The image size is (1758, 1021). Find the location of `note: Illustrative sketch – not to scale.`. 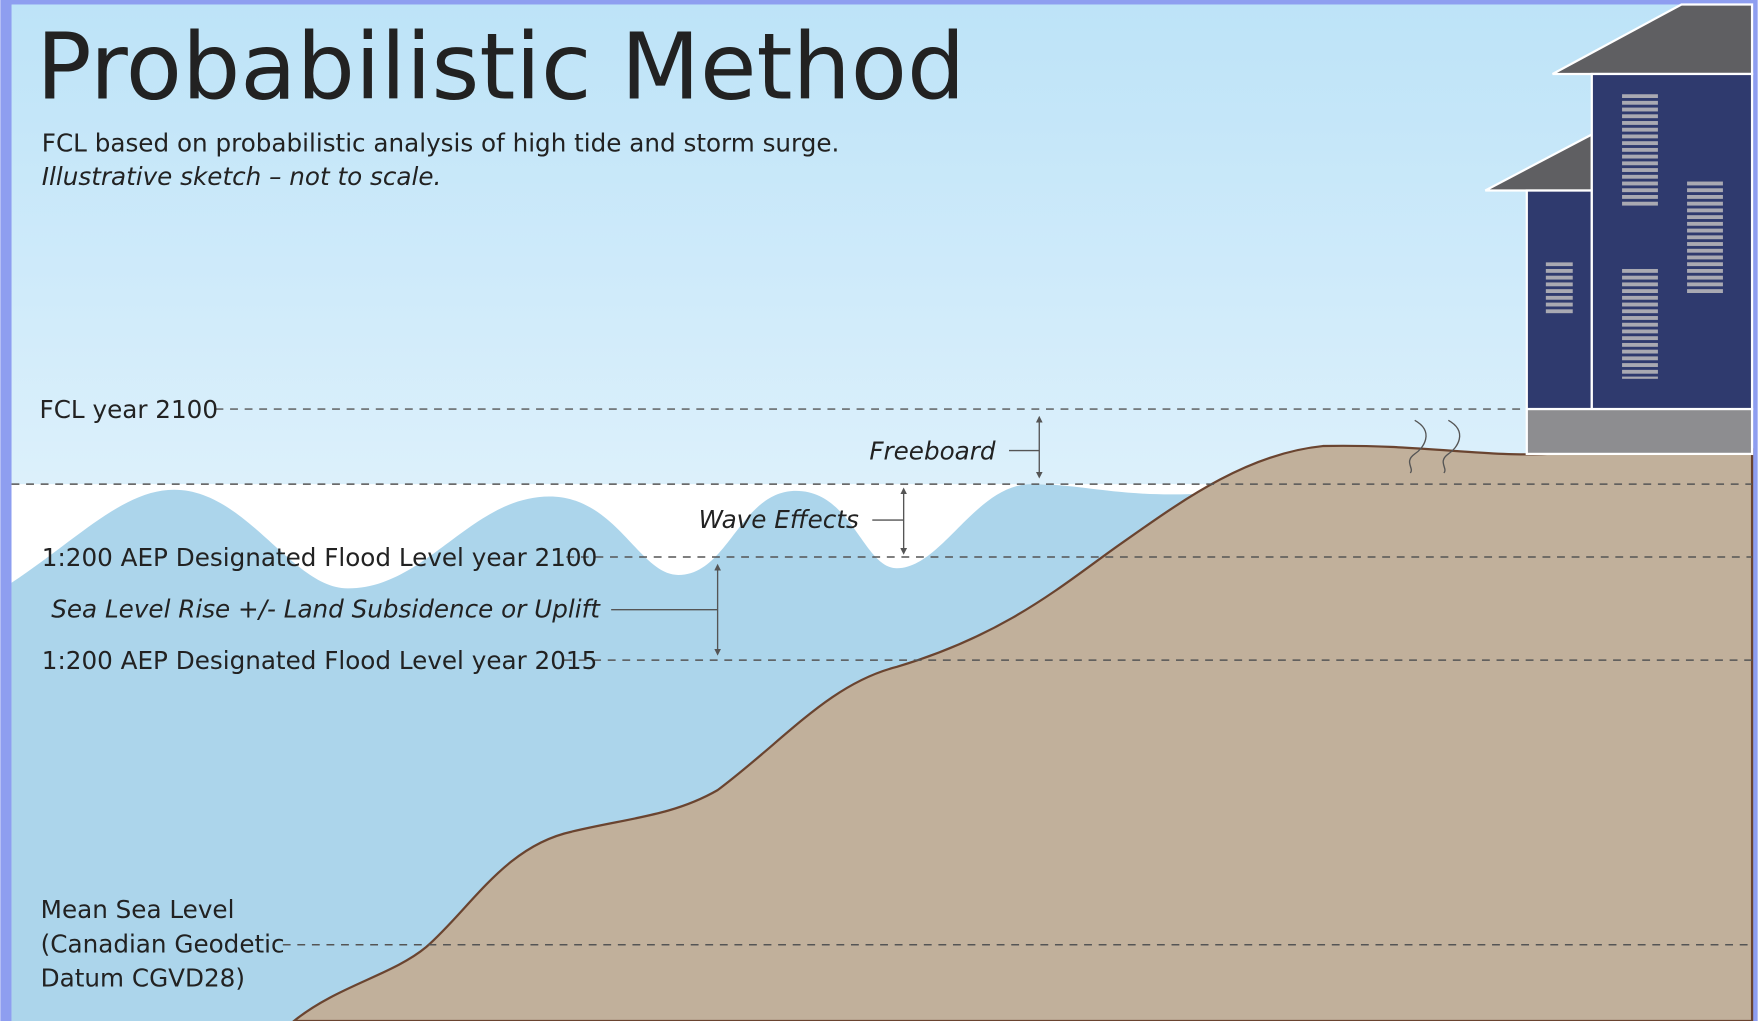

note: Illustrative sketch – not to scale. is located at coordinates (242, 176).